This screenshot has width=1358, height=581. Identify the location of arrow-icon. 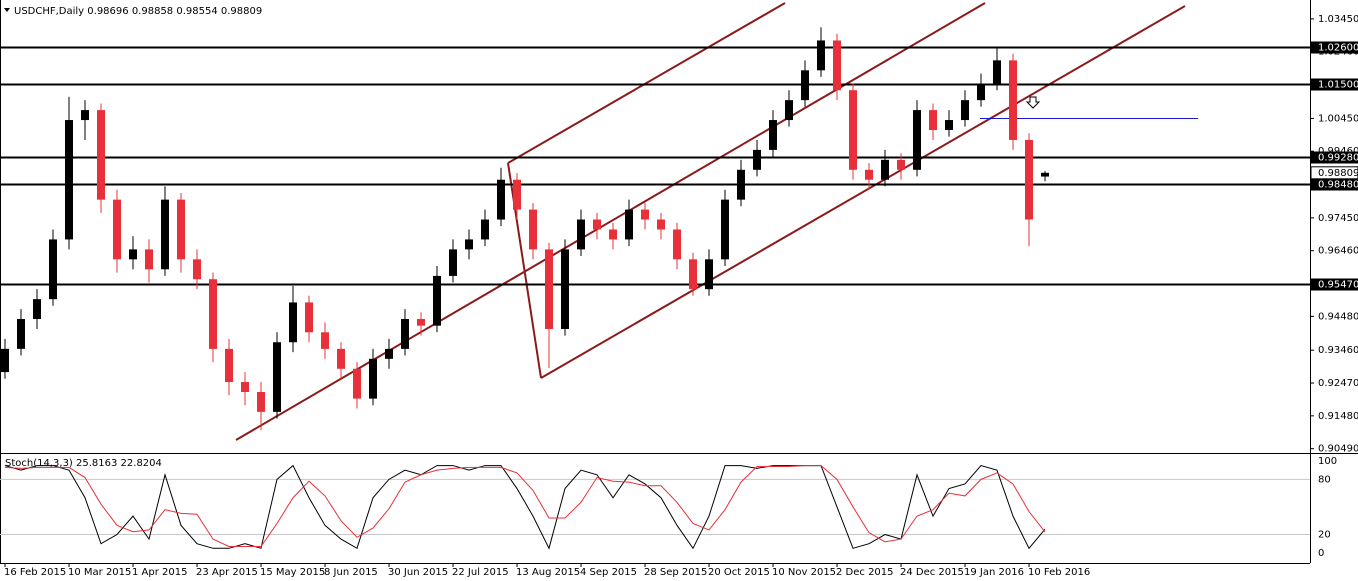
(1033, 102).